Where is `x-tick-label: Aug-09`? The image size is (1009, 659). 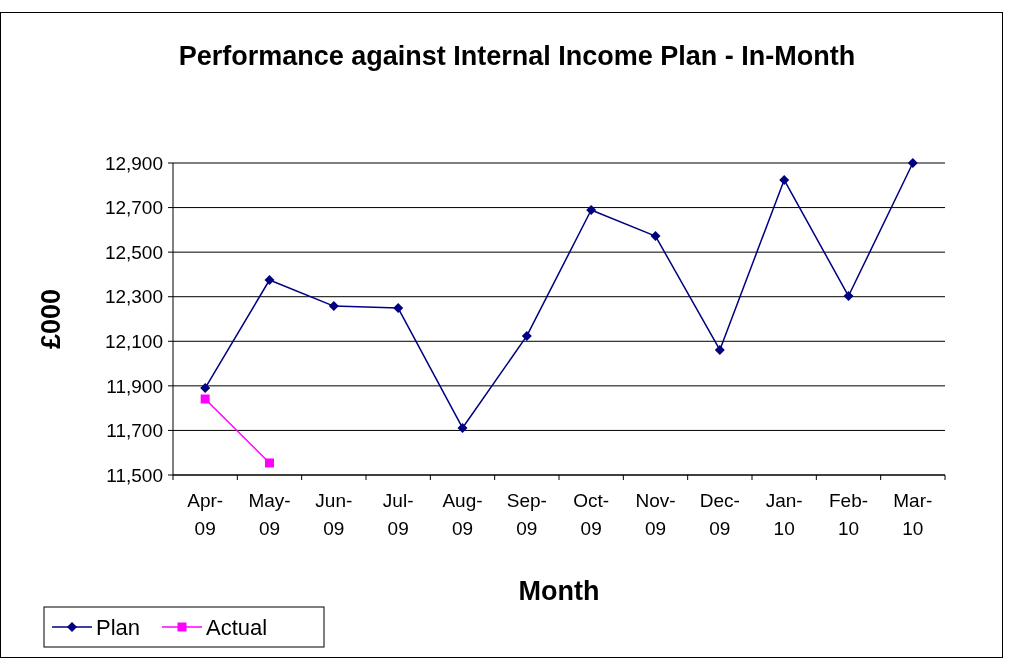 x-tick-label: Aug-09 is located at coordinates (462, 514).